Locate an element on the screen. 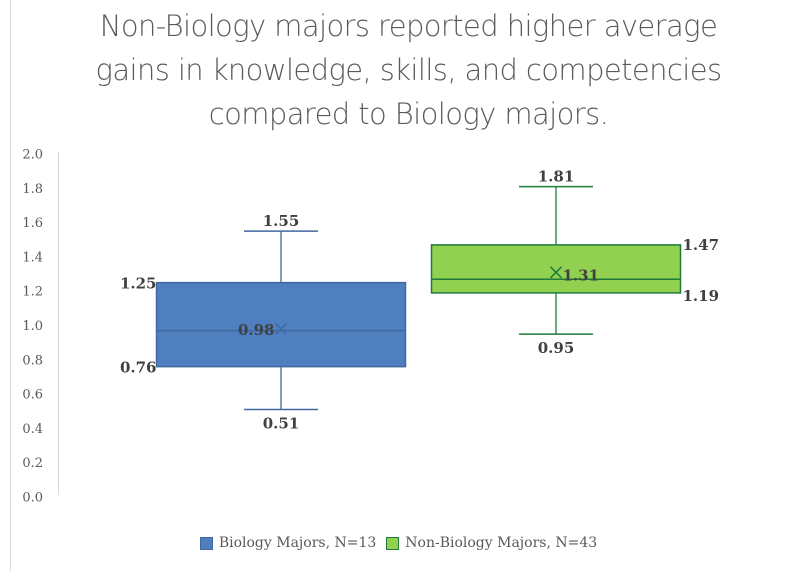 The height and width of the screenshot is (571, 797). mean-label: 0.98 is located at coordinates (256, 330).